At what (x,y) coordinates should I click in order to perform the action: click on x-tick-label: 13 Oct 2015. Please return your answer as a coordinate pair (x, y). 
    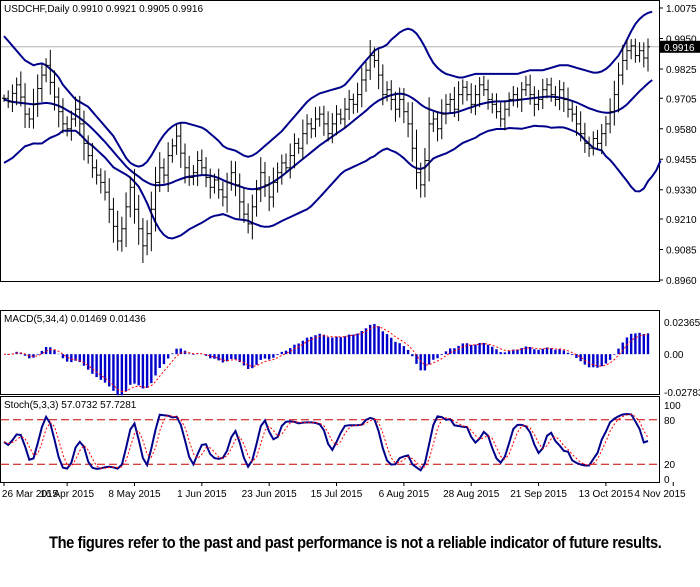
    Looking at the image, I should click on (606, 494).